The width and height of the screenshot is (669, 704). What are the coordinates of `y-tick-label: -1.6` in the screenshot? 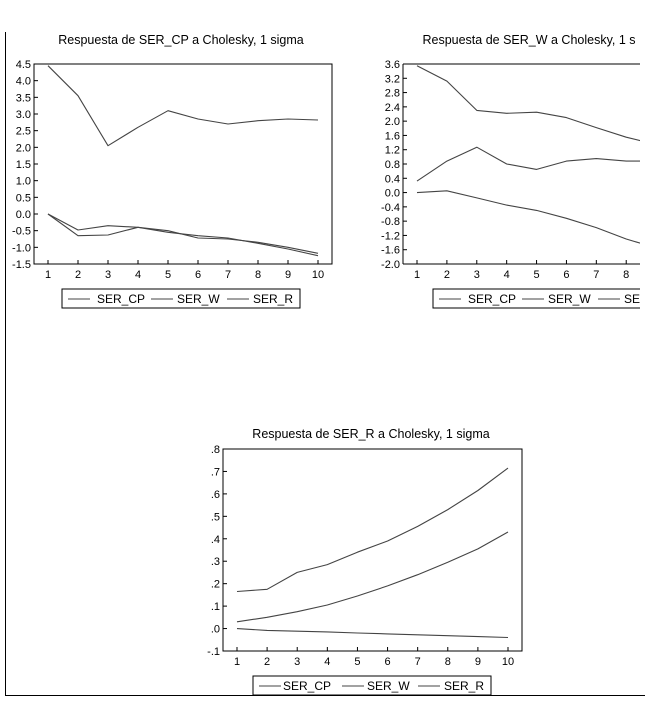 It's located at (390, 251).